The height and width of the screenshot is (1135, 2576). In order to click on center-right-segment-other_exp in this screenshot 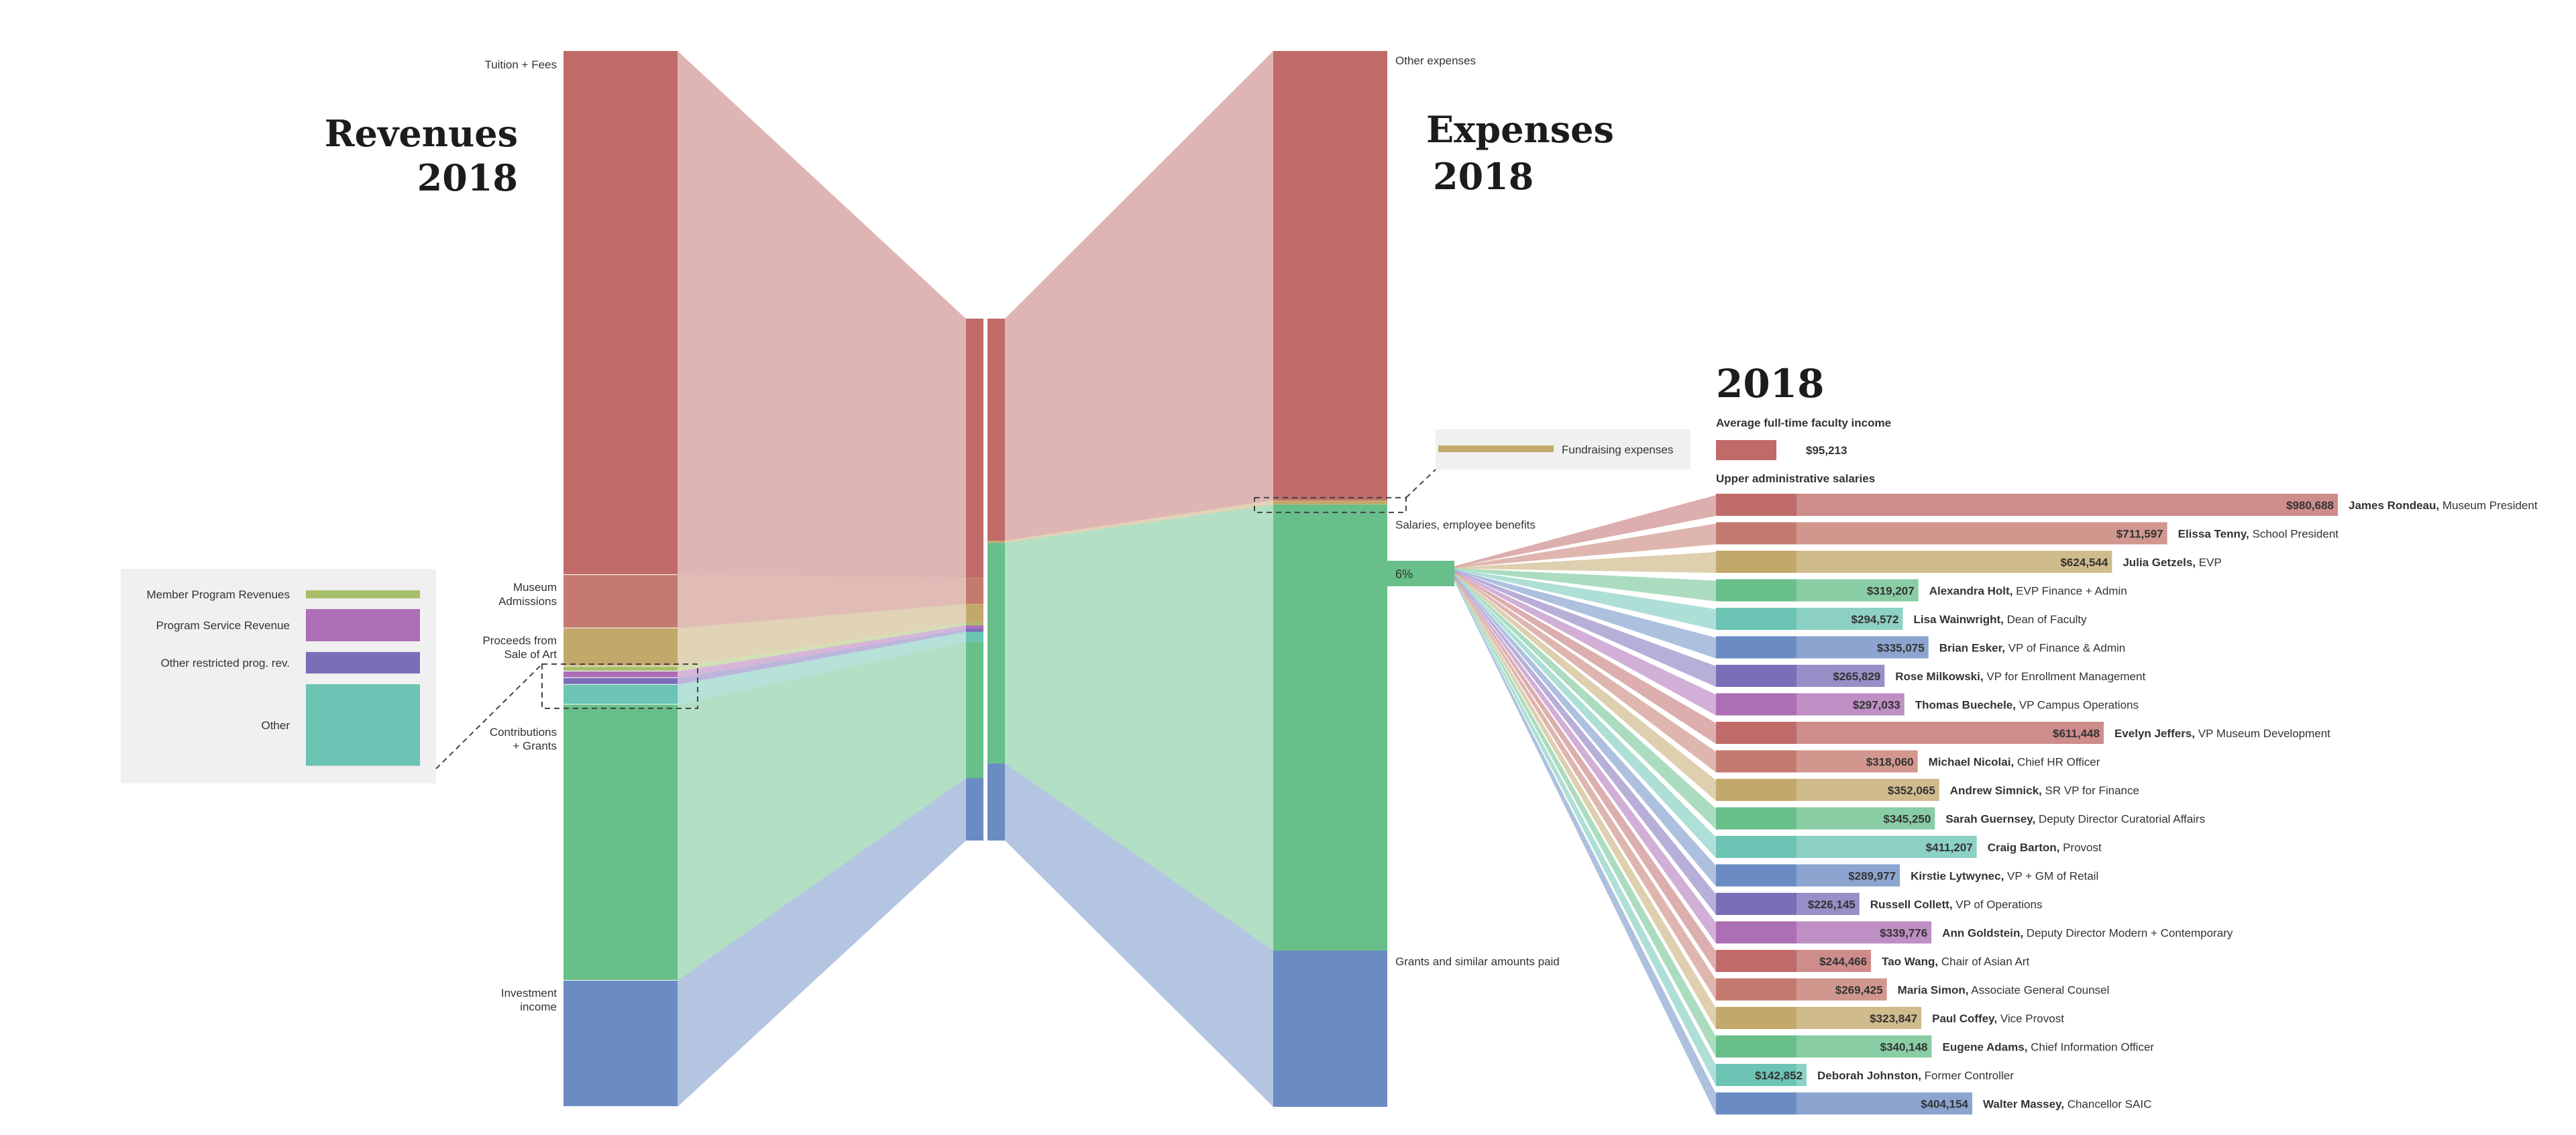, I will do `click(996, 430)`.